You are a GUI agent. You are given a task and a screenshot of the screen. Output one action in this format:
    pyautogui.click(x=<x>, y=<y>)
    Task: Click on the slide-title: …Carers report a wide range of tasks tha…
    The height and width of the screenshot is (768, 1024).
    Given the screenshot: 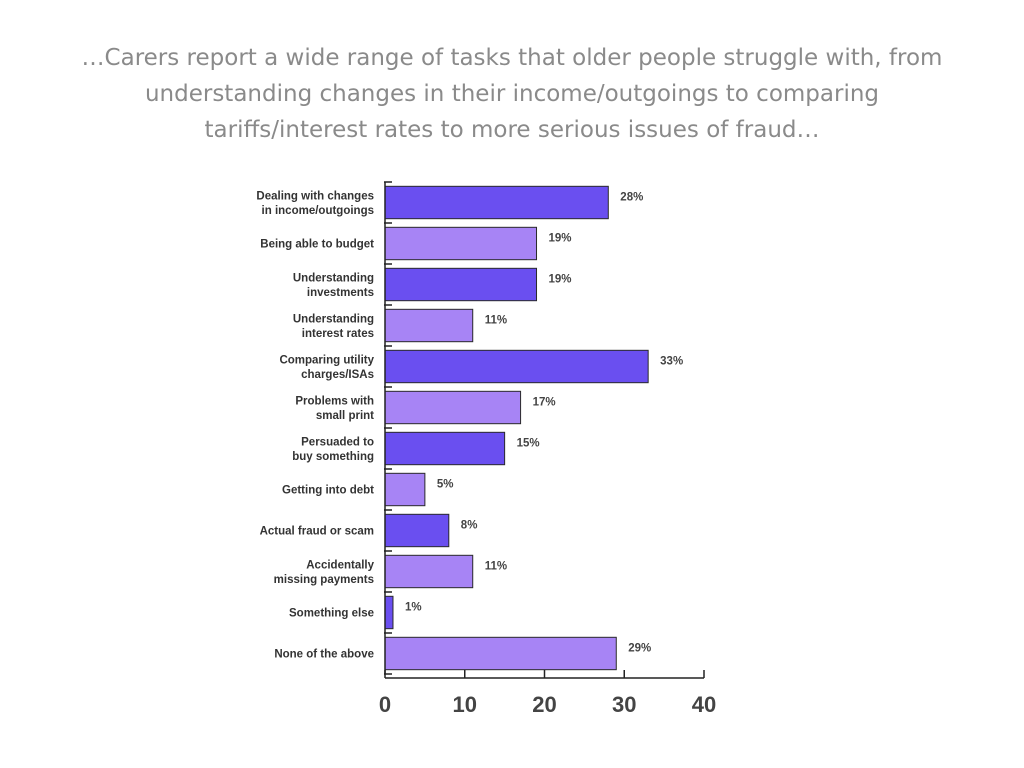 What is the action you would take?
    pyautogui.click(x=512, y=94)
    